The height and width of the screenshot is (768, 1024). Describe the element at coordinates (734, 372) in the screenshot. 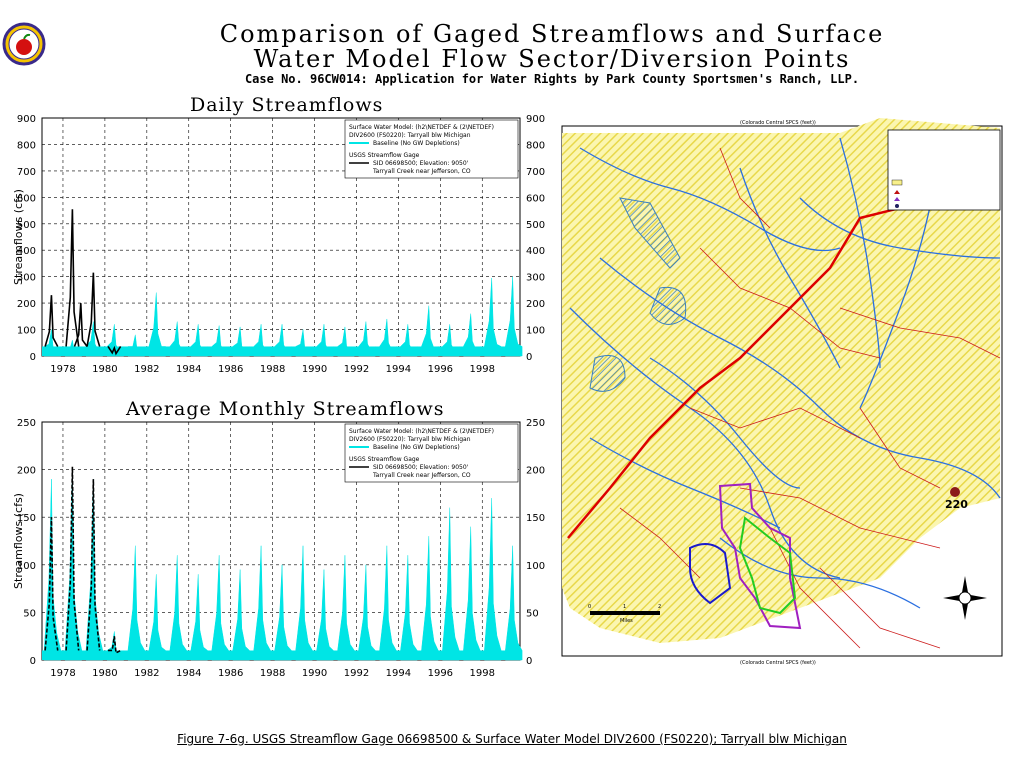

I see `highway` at that location.